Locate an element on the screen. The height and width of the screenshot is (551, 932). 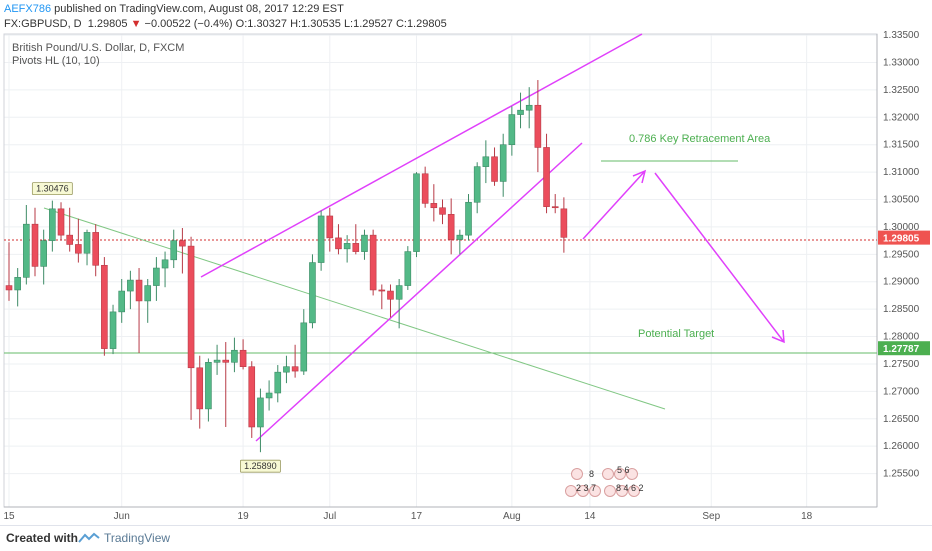
time-axis: 15 Jun 19 Jul 17 Aug 14 Sep 18 is located at coordinates (407, 516).